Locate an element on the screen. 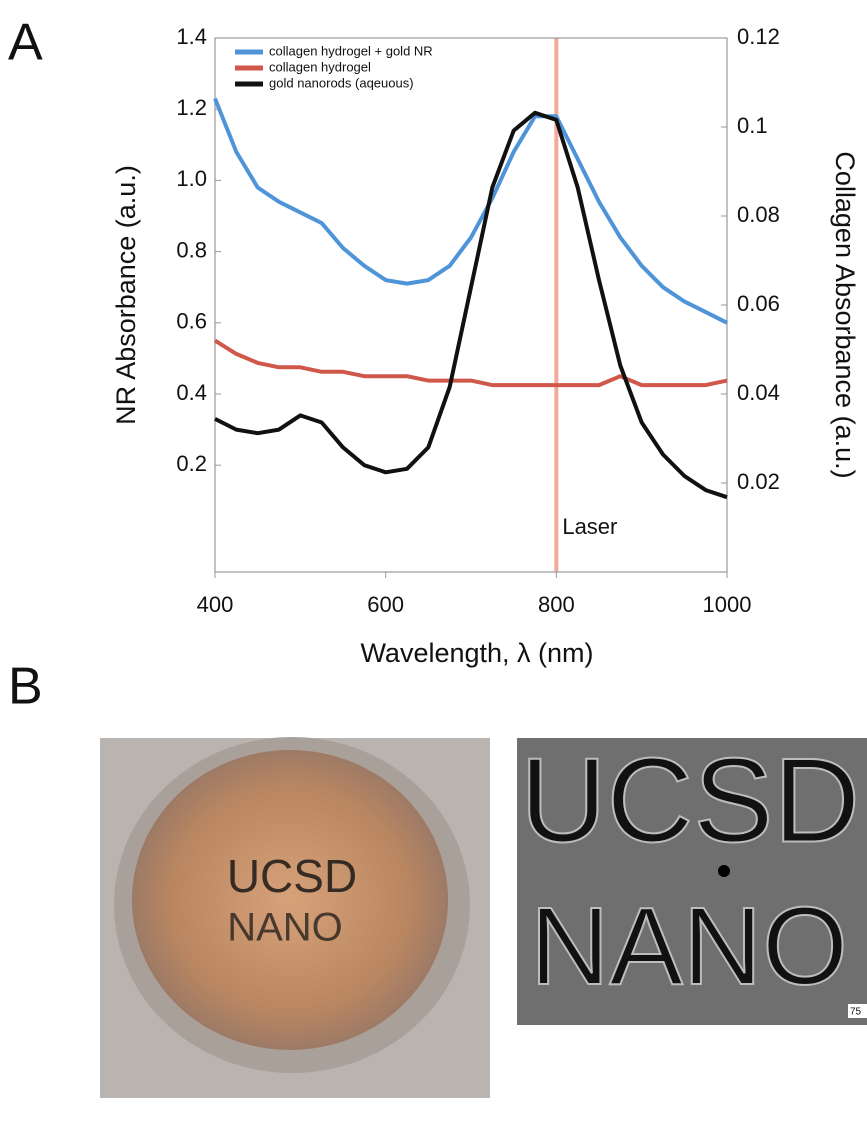 The image size is (867, 1123). y2-tick-label: 0.04 is located at coordinates (758, 392).